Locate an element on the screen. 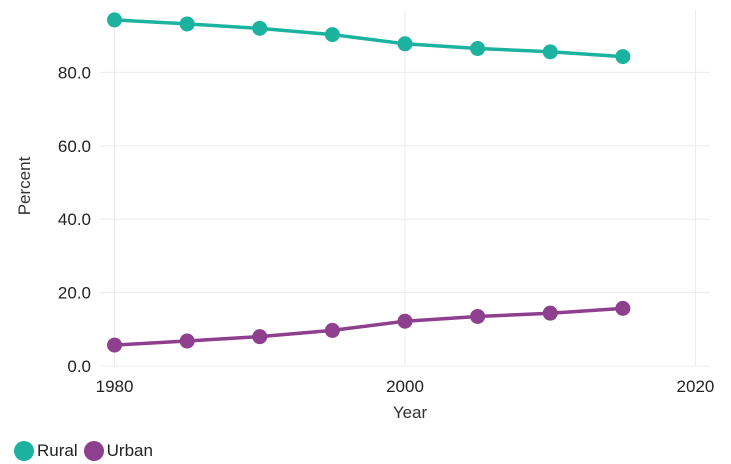 Image resolution: width=731 pixels, height=464 pixels. legend-label: Rural is located at coordinates (57, 450).